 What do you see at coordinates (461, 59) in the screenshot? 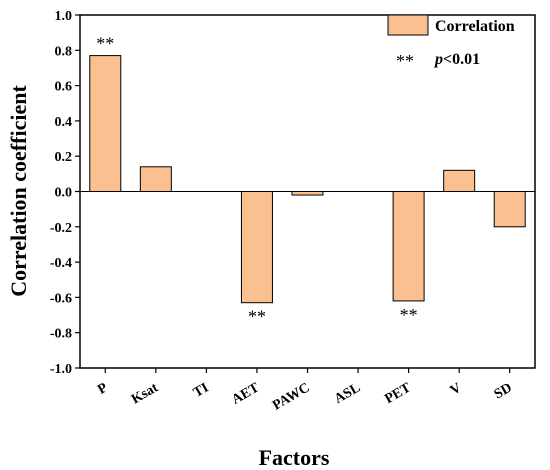
I see `legend-p-threshold: <0.01` at bounding box center [461, 59].